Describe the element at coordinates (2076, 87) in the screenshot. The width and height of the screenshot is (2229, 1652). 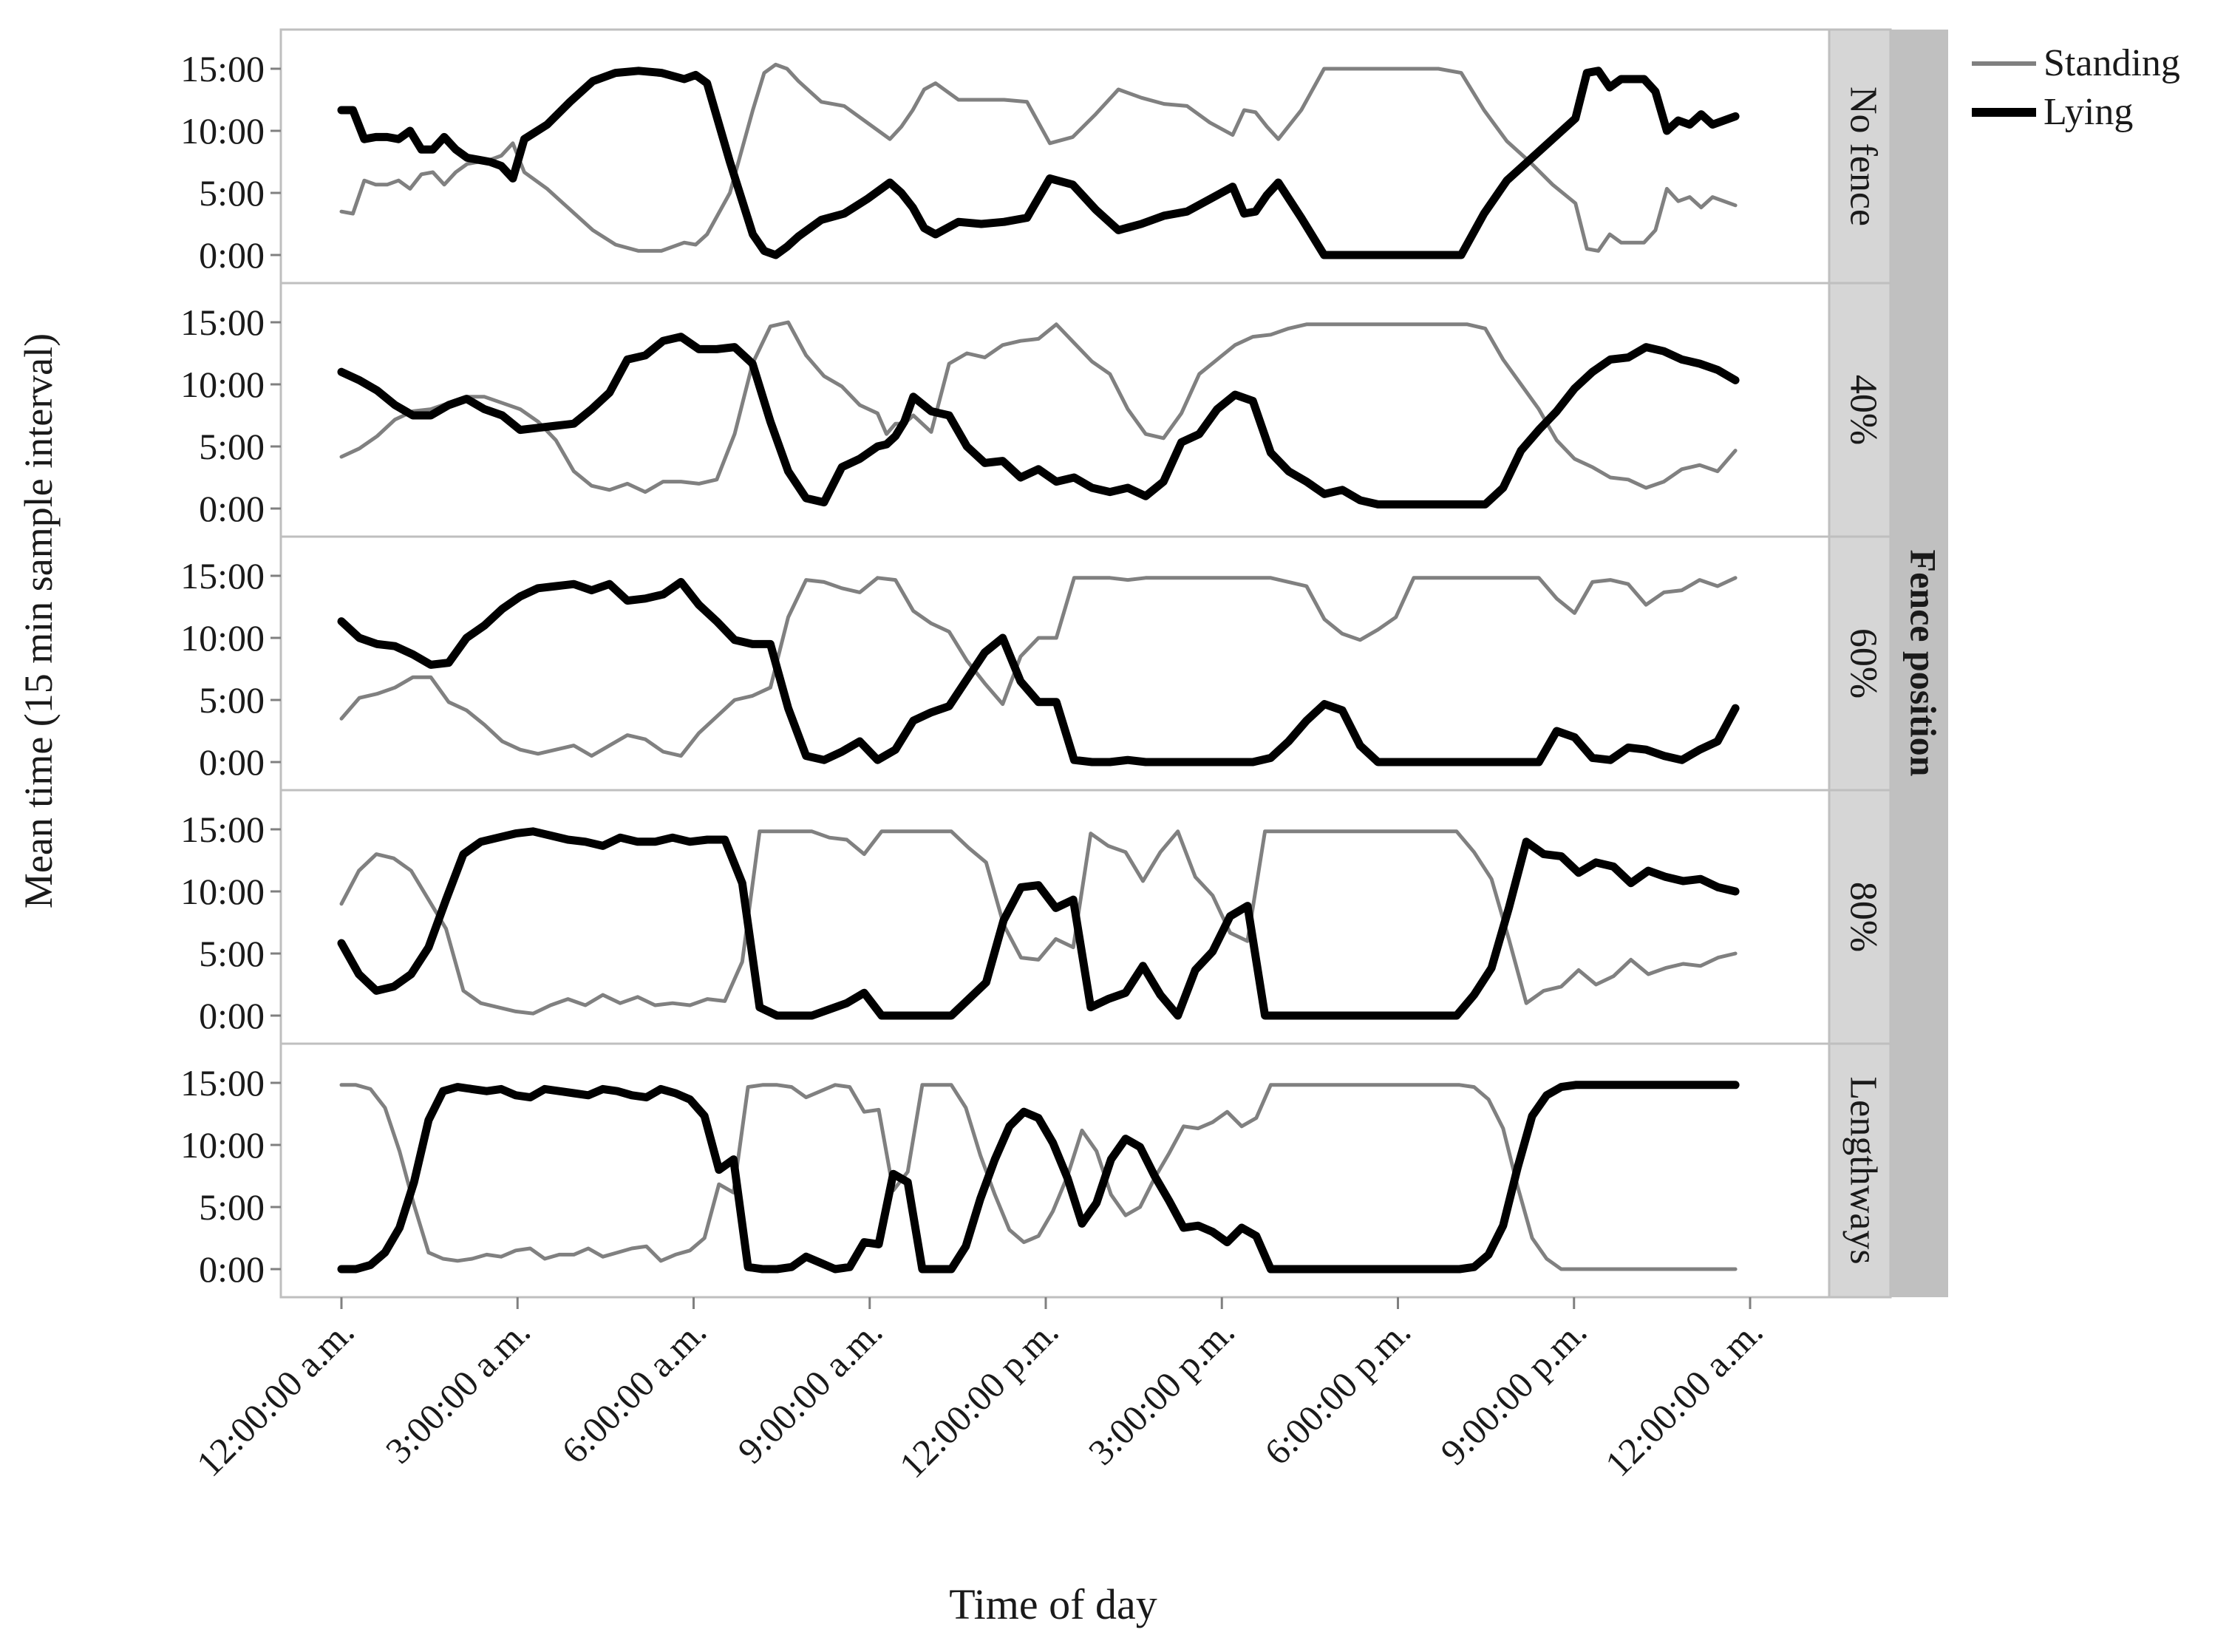
I see `legend: Standing Lying` at that location.